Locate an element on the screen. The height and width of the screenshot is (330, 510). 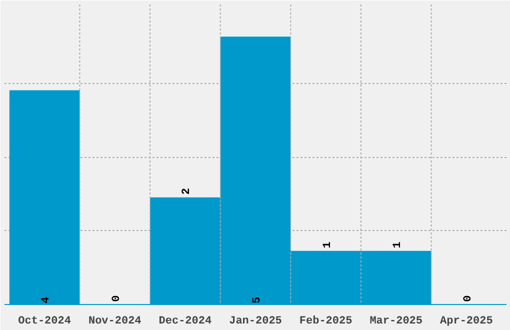
data-label: 2 is located at coordinates (187, 191).